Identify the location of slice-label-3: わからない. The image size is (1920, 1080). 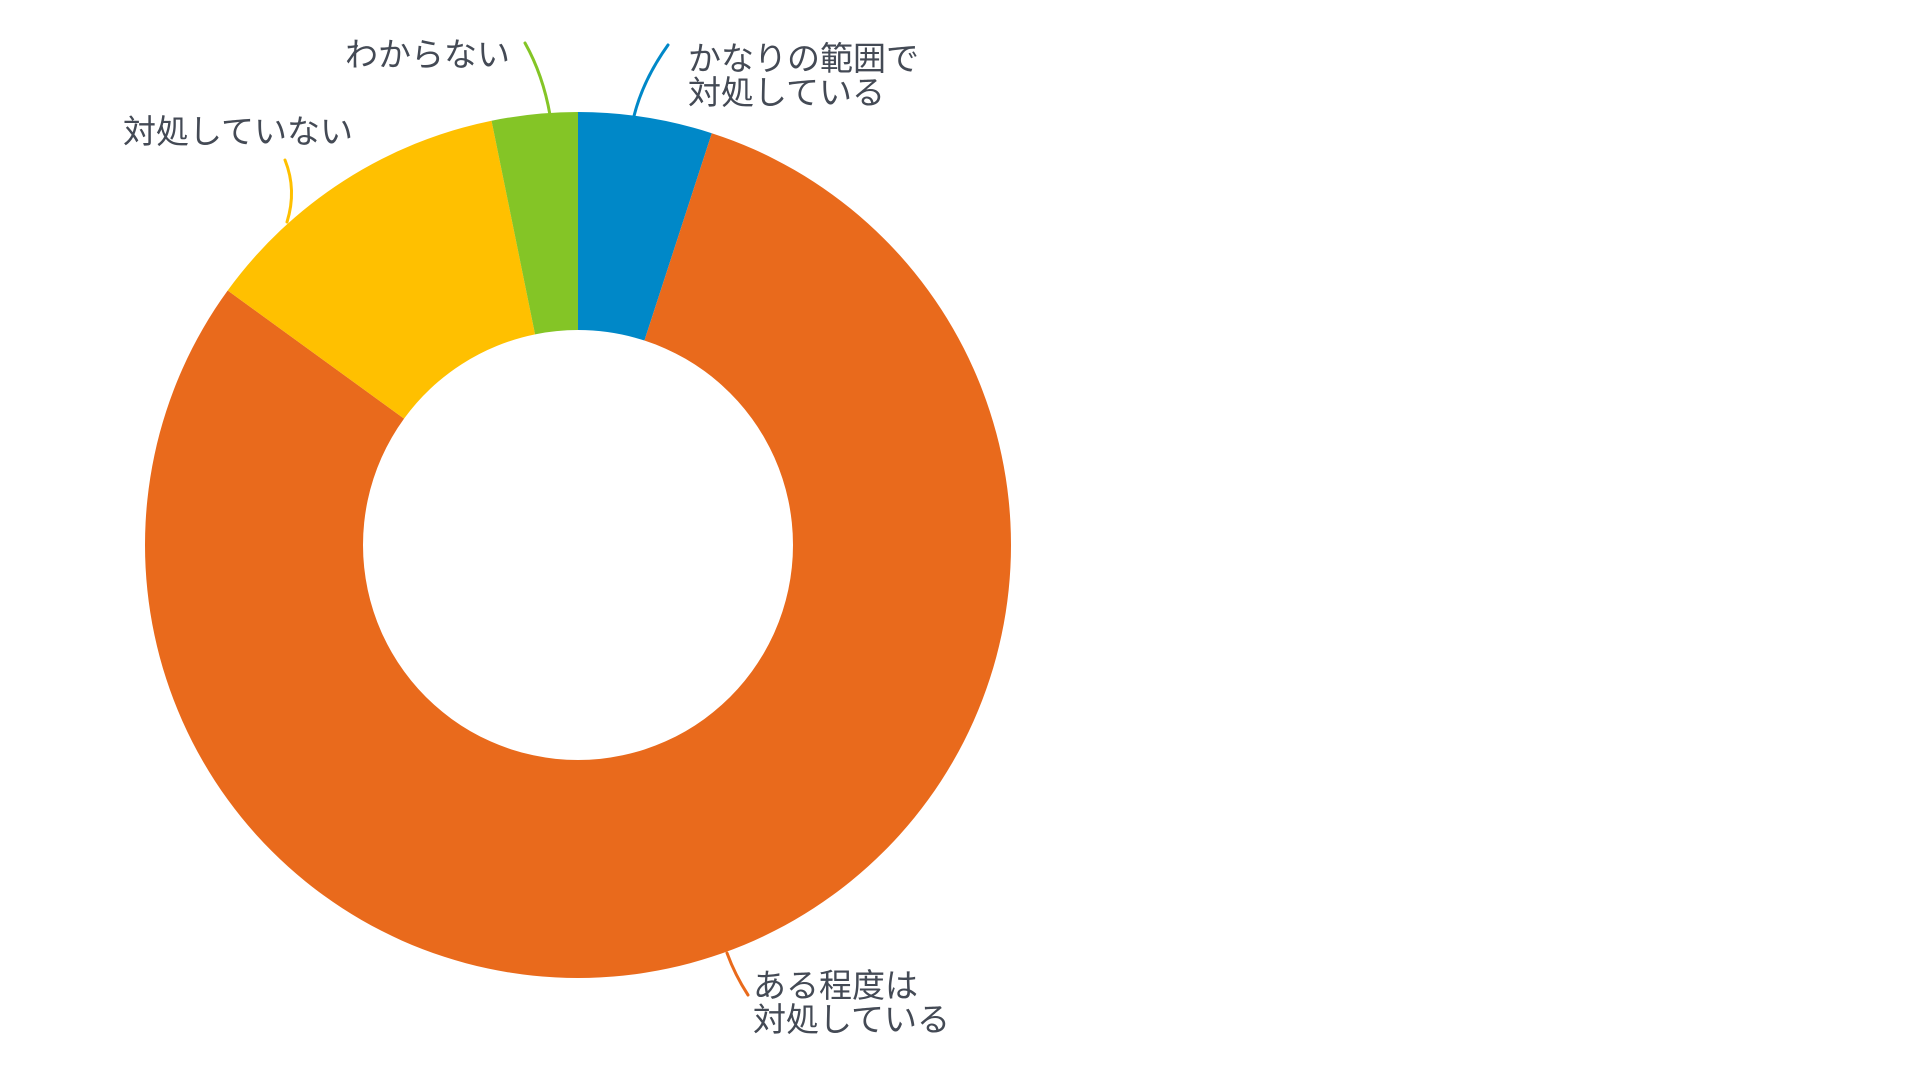
(427, 54).